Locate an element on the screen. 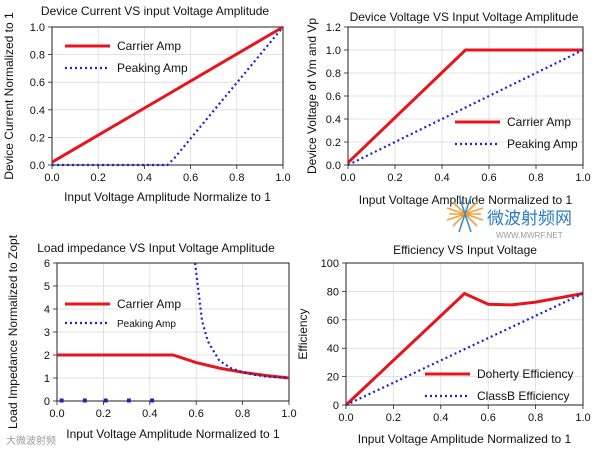 The height and width of the screenshot is (455, 600). y-tick-label: 5 is located at coordinates (47, 287).